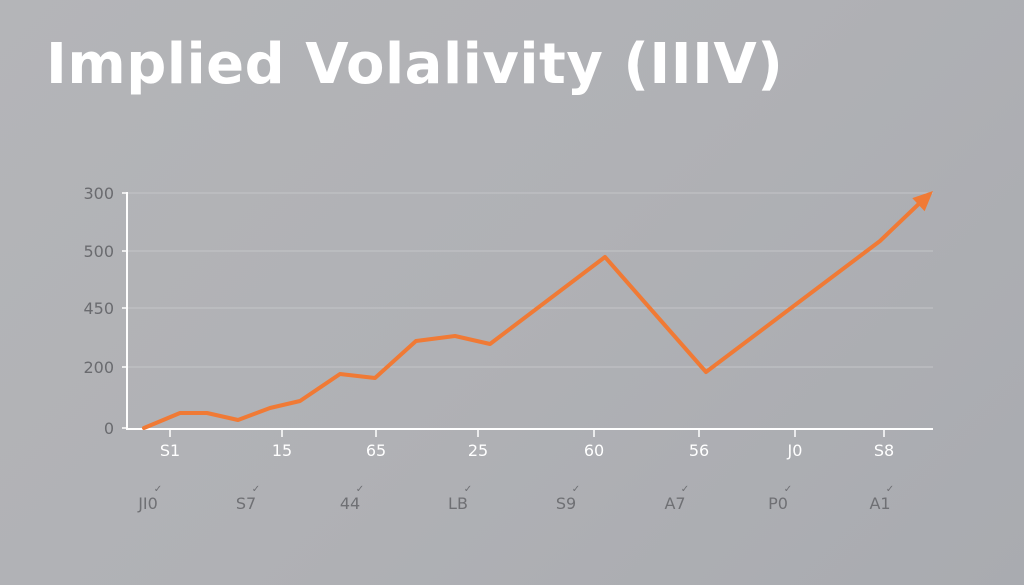 This screenshot has height=585, width=1024. I want to click on x-sub-label: 44, so click(350, 503).